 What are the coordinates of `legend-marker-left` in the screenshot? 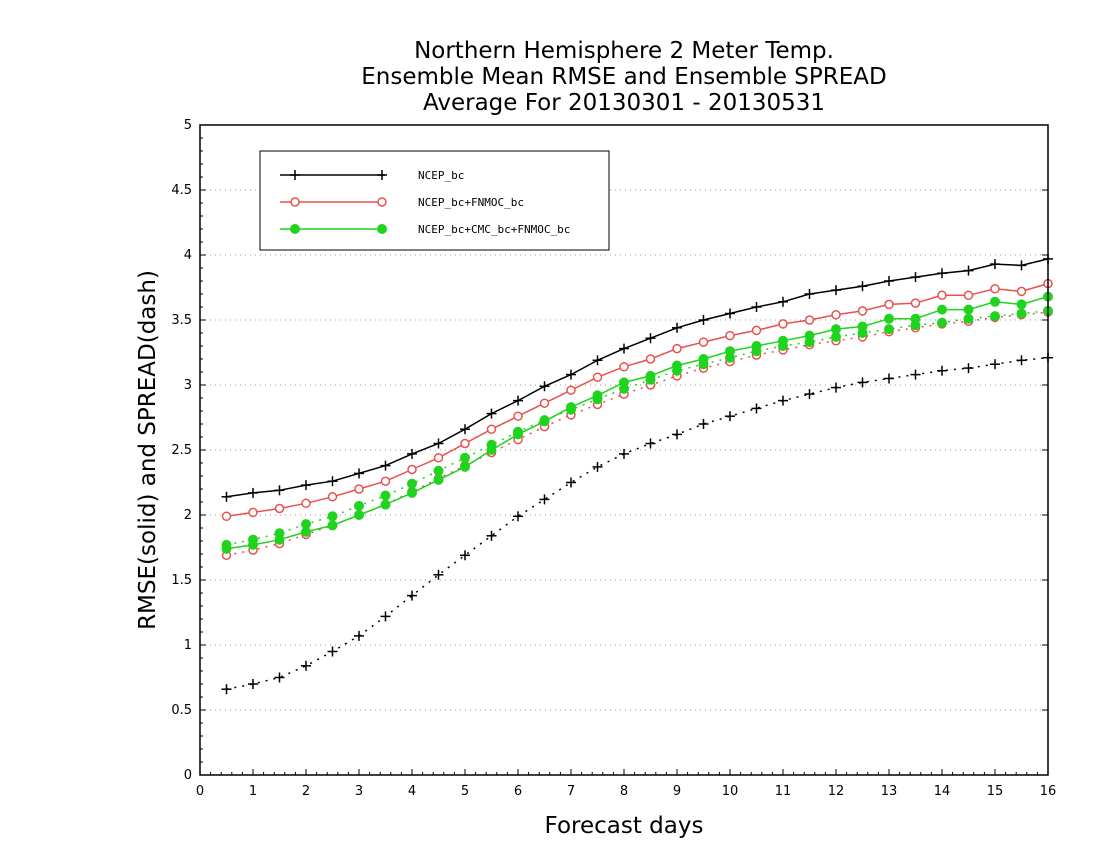 It's located at (295, 229).